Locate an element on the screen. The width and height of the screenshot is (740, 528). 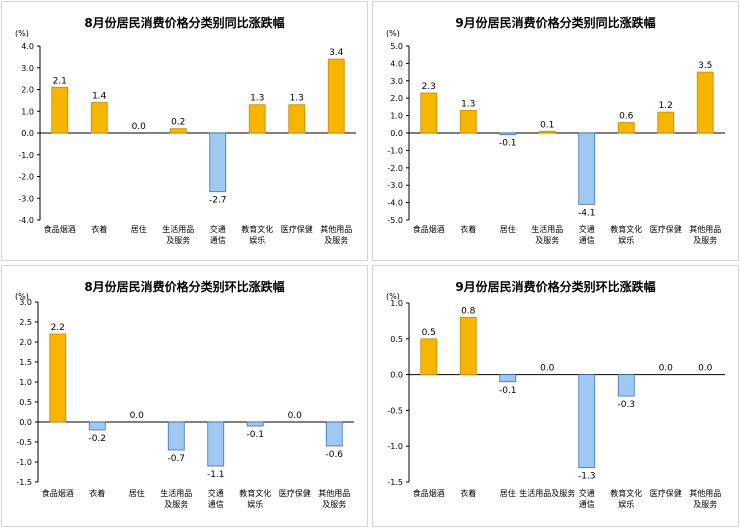
data-label: -0.6 is located at coordinates (334, 455).